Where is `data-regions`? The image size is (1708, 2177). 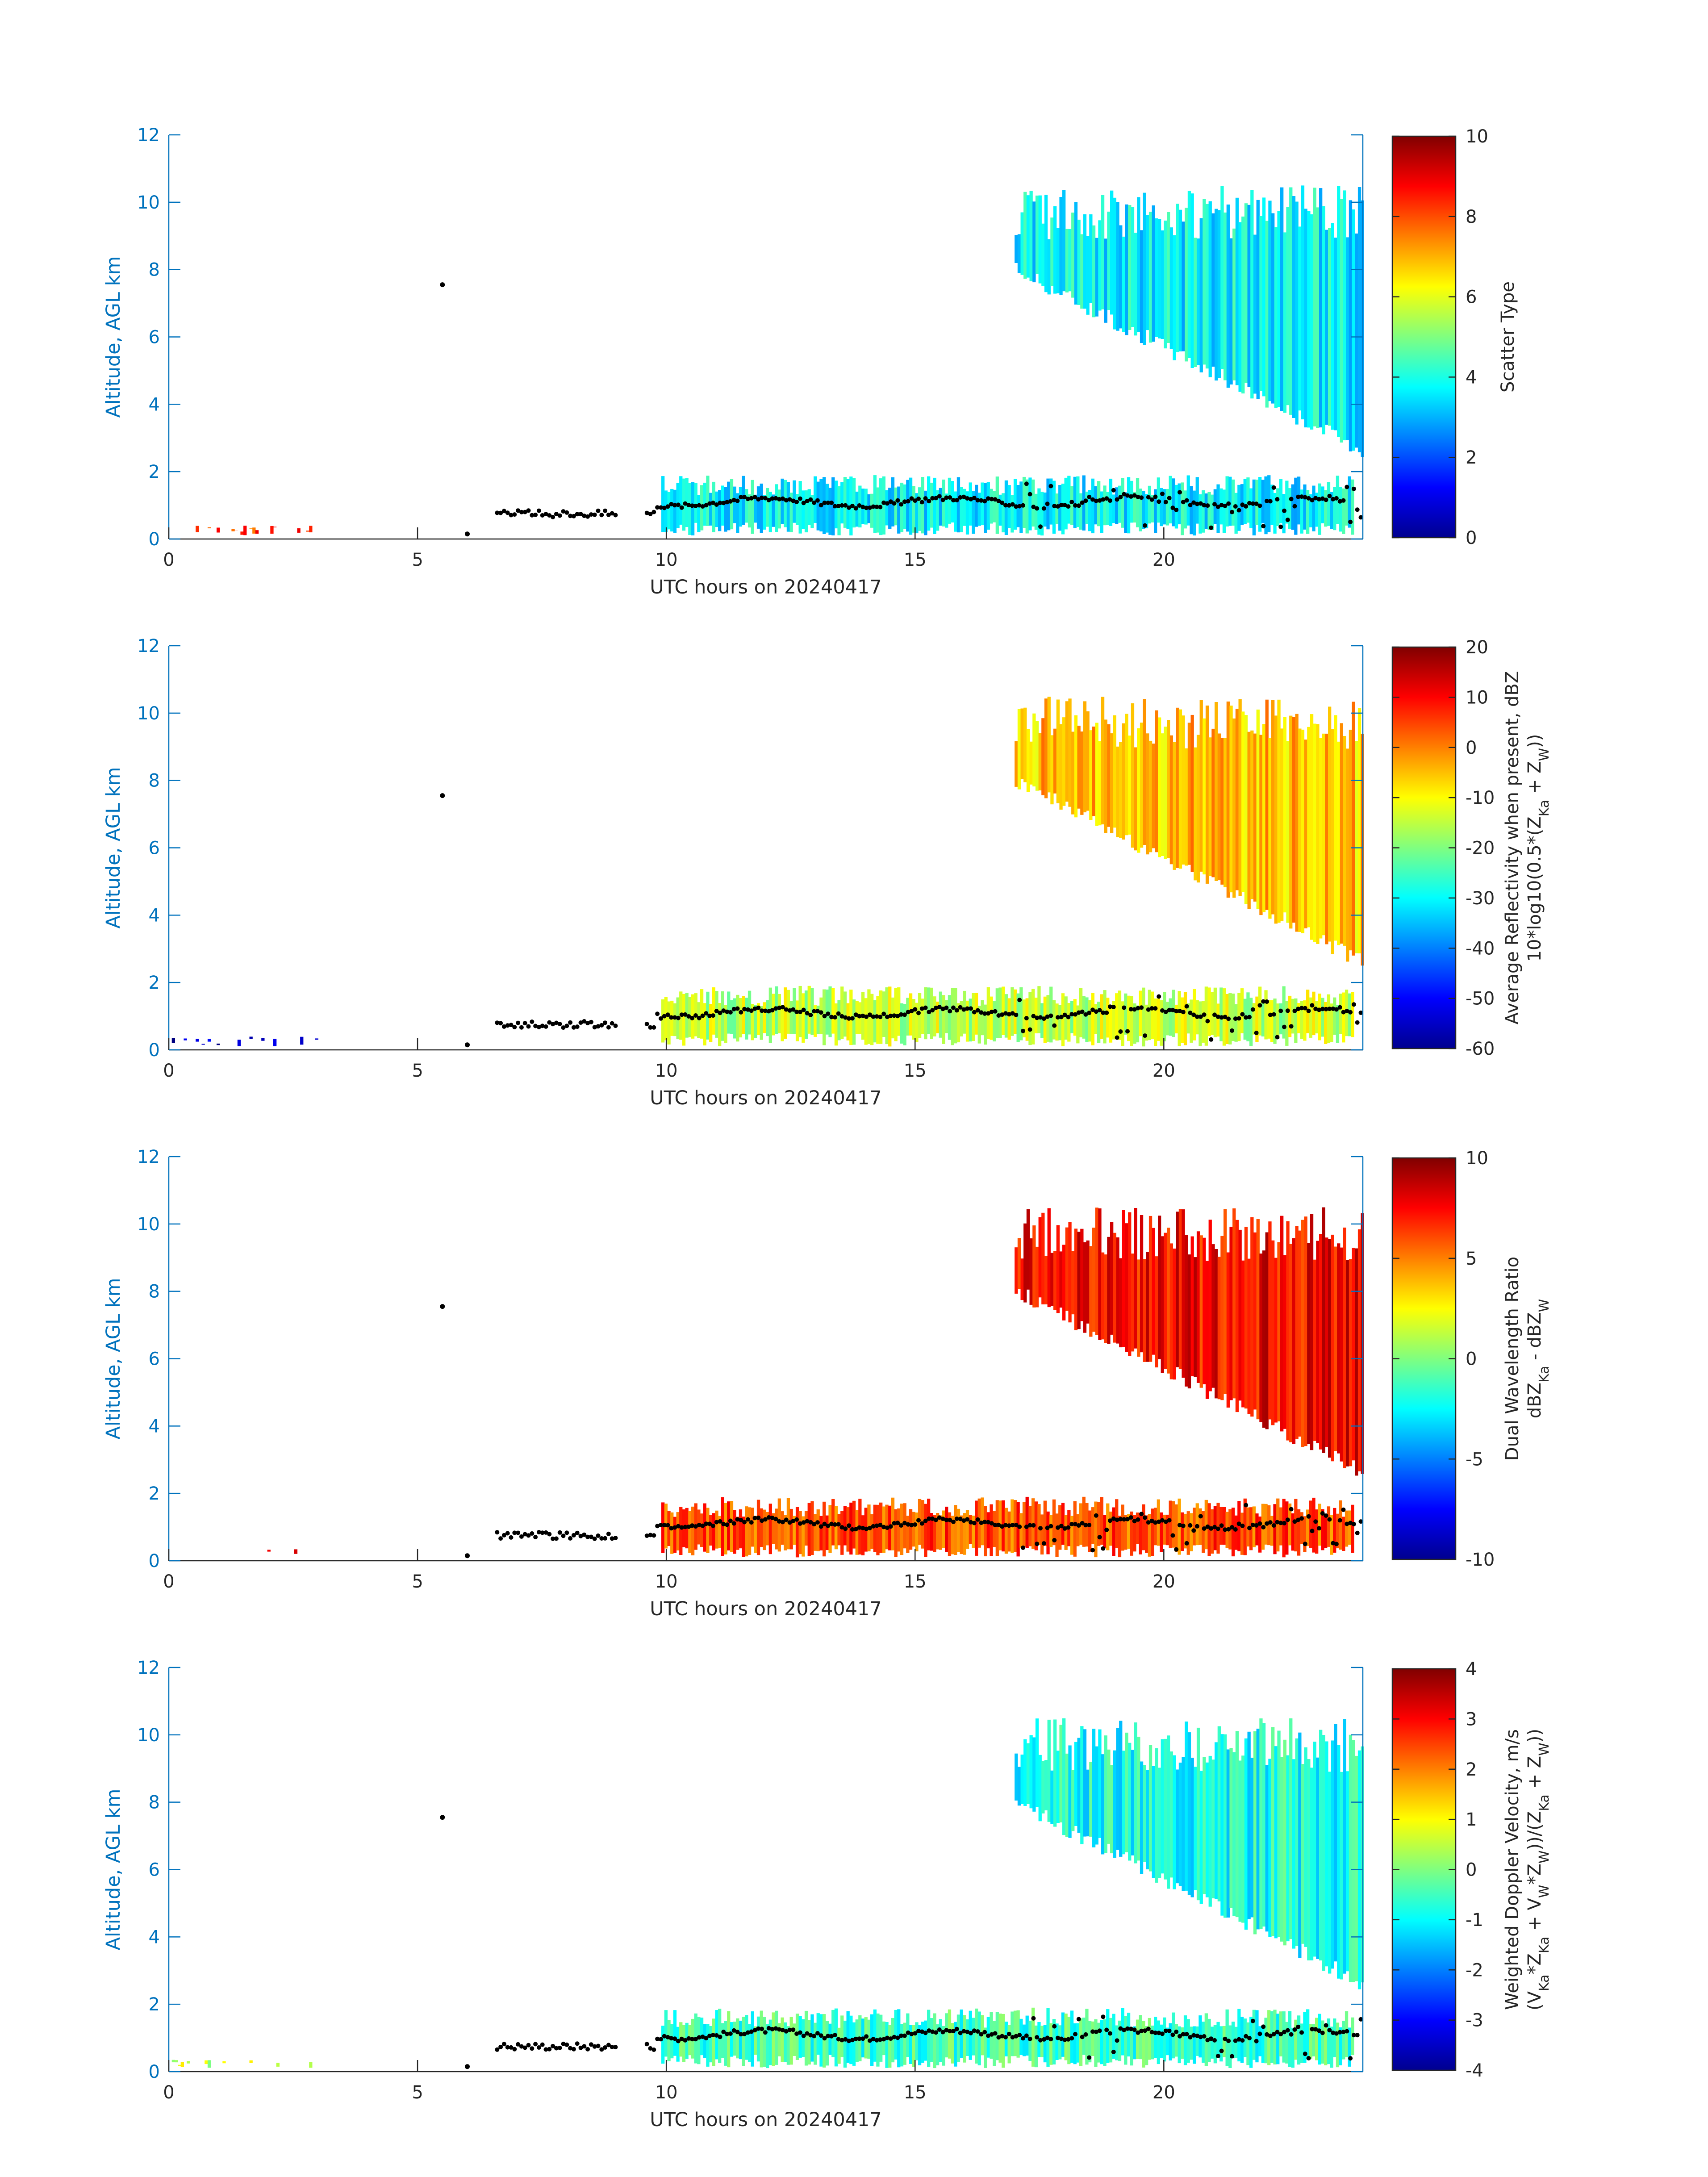 data-regions is located at coordinates (767, 1893).